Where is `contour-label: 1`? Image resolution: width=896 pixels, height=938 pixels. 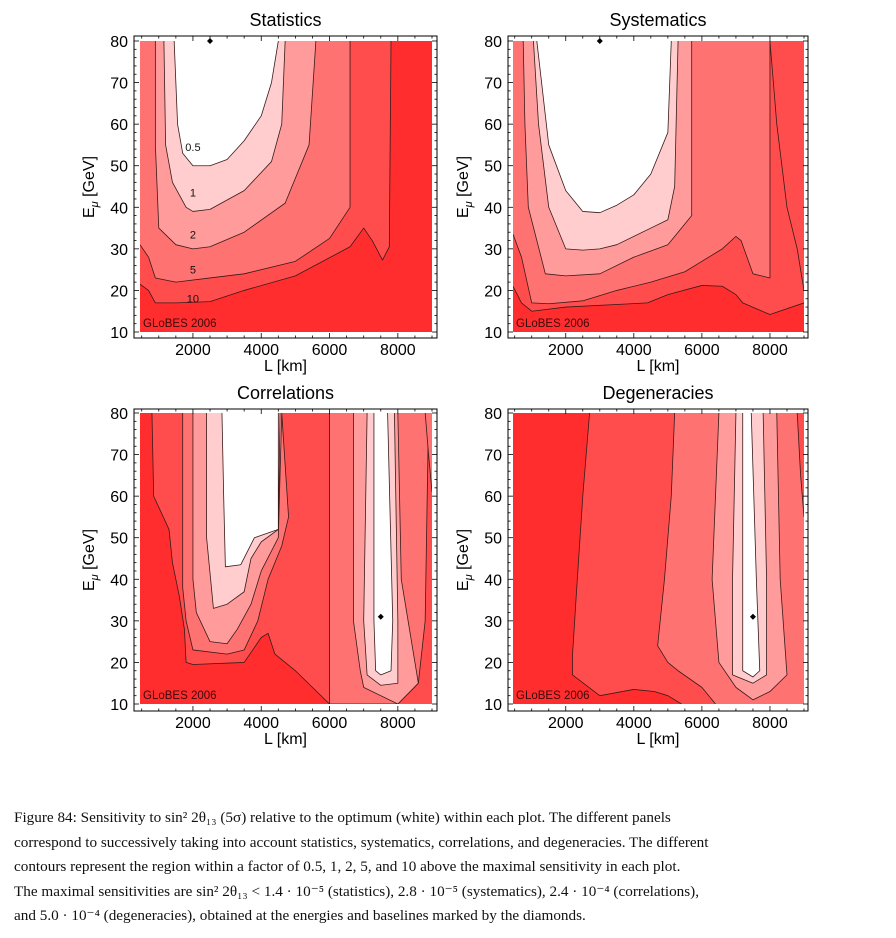
contour-label: 1 is located at coordinates (193, 194).